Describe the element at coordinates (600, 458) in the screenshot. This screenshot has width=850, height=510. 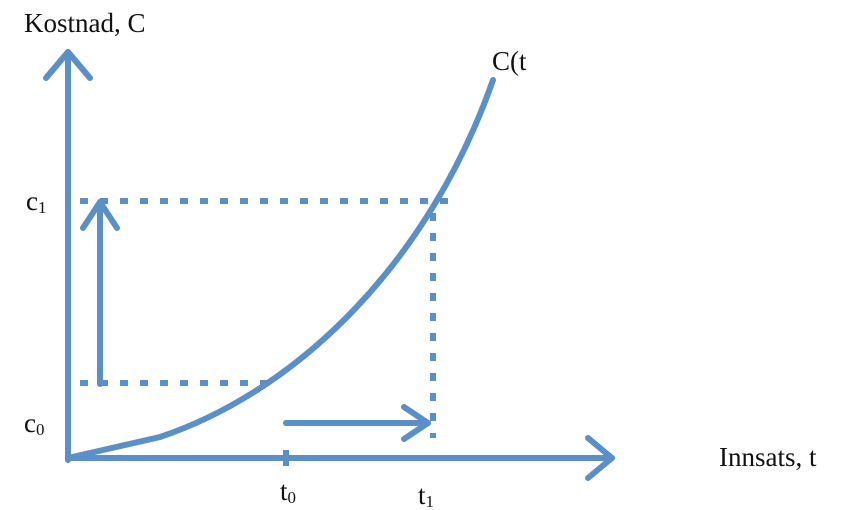
I see `x-axis-arrowhead` at that location.